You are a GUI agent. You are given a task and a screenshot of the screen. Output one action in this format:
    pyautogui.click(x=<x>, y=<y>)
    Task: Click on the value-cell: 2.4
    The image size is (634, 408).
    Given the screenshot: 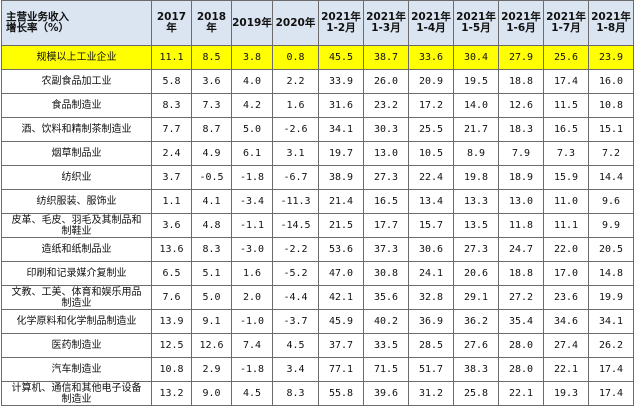 What is the action you would take?
    pyautogui.click(x=171, y=153)
    